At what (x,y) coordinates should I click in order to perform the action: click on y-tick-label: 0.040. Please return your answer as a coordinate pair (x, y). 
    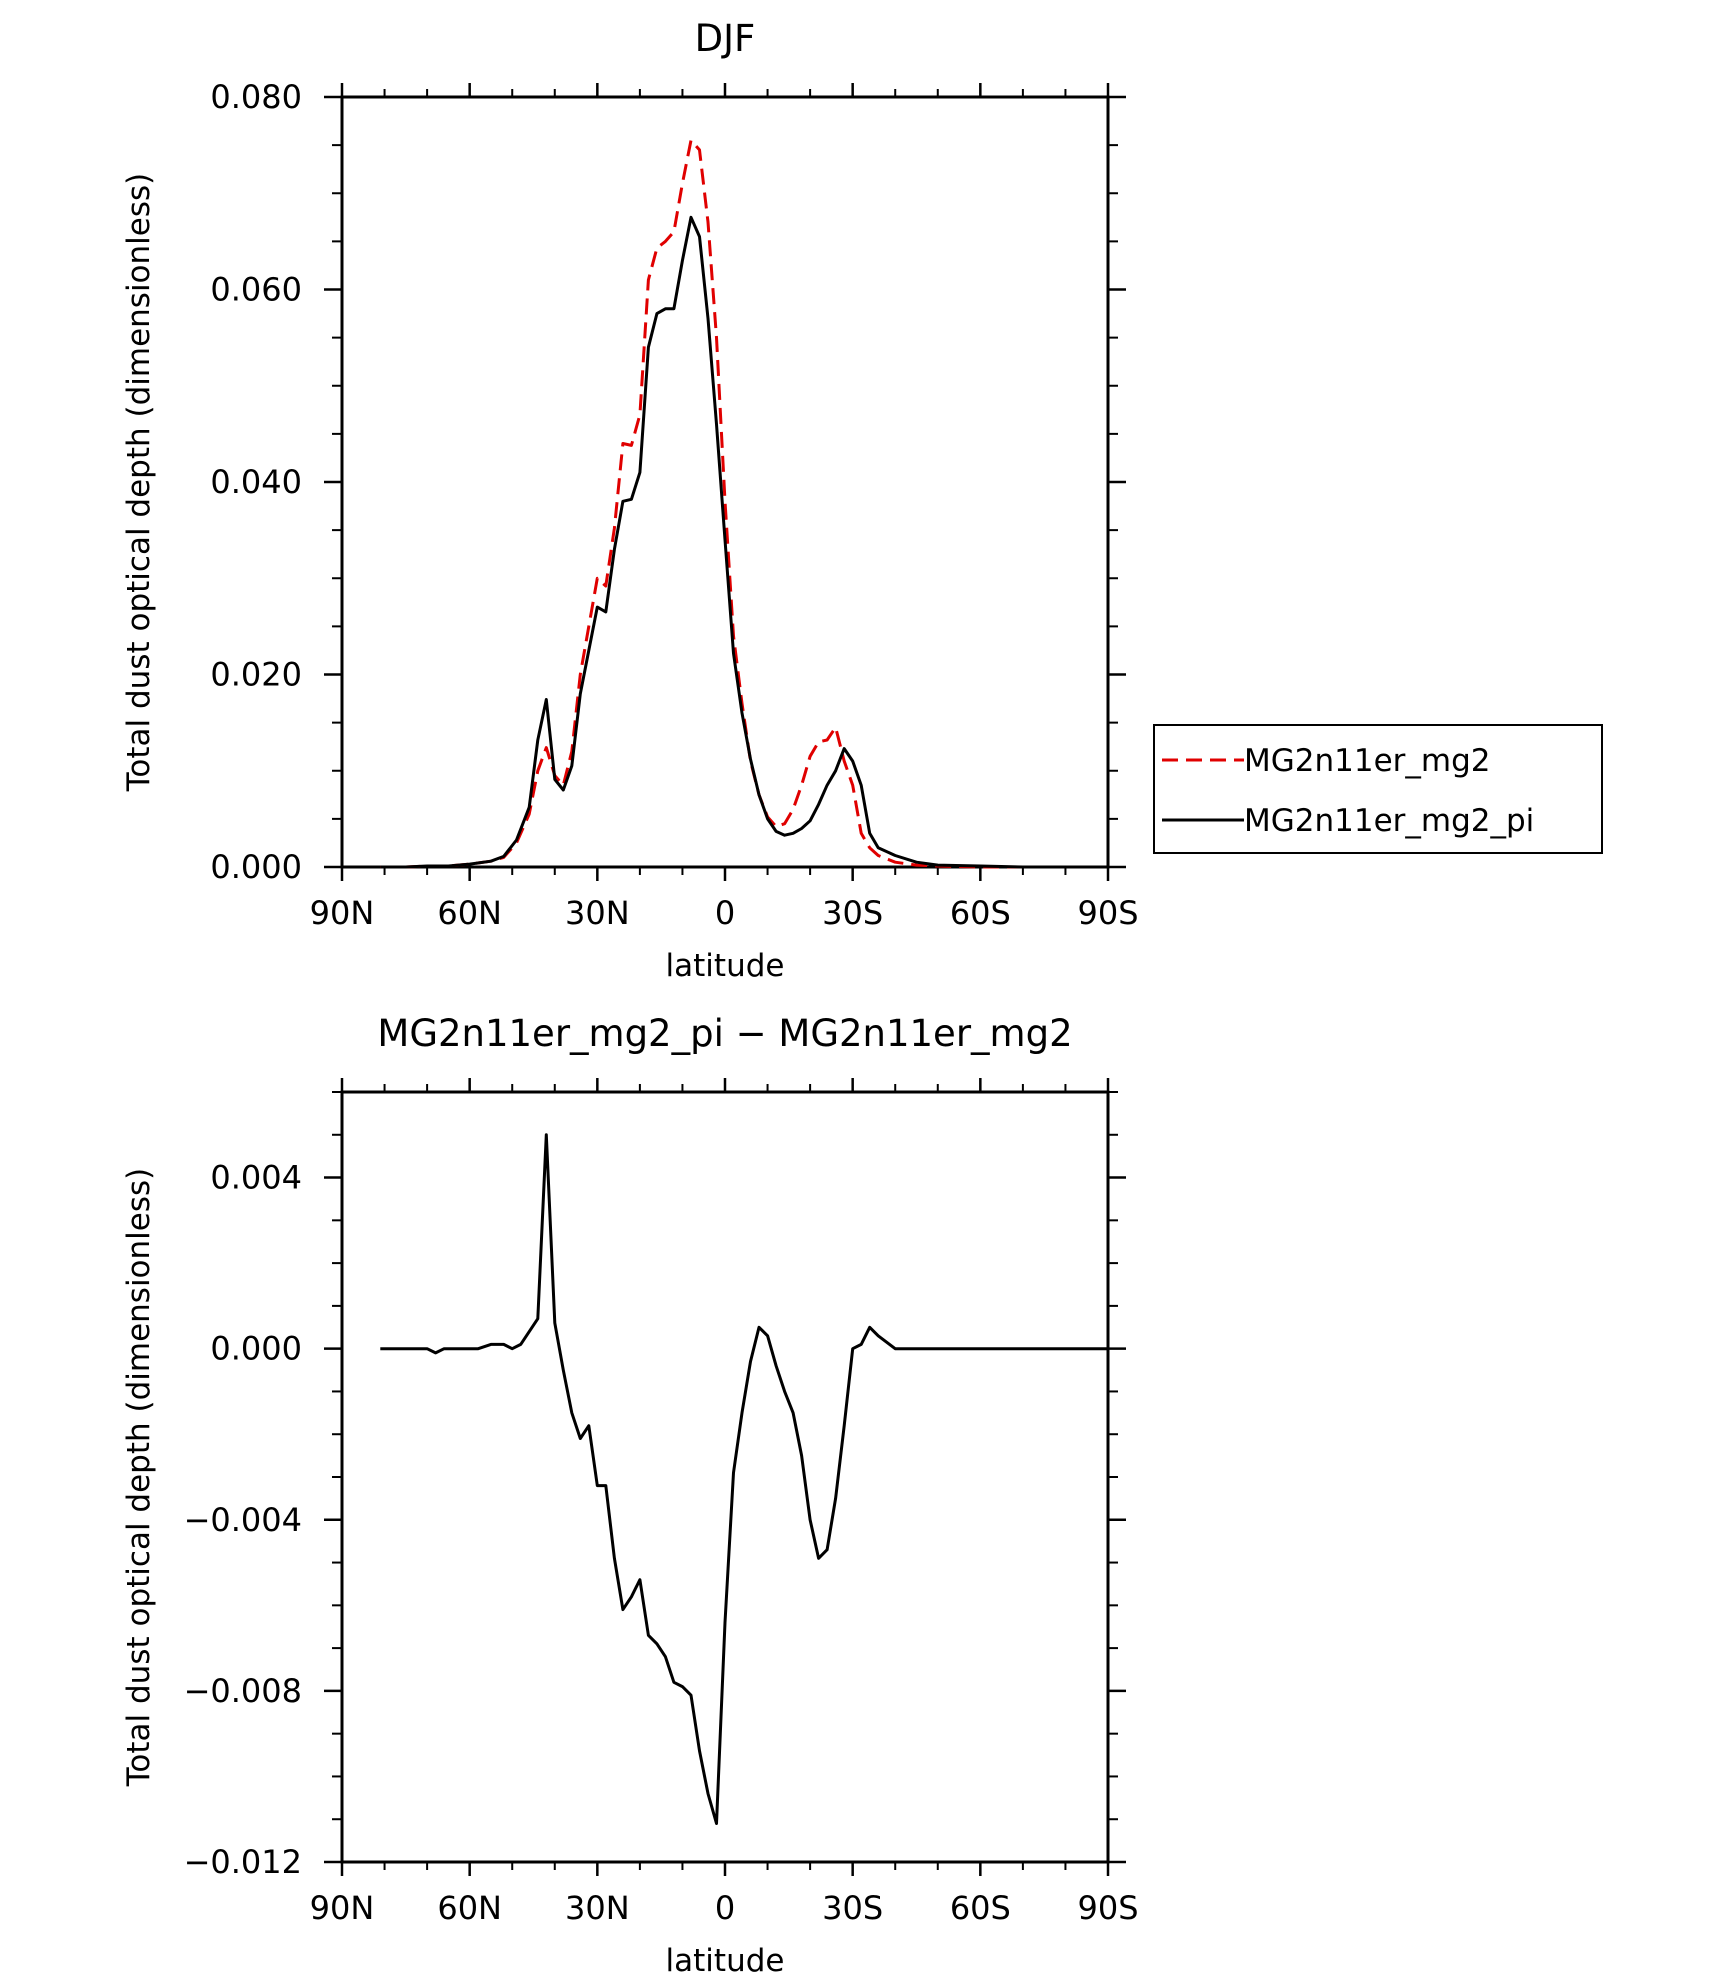
    Looking at the image, I should click on (256, 482).